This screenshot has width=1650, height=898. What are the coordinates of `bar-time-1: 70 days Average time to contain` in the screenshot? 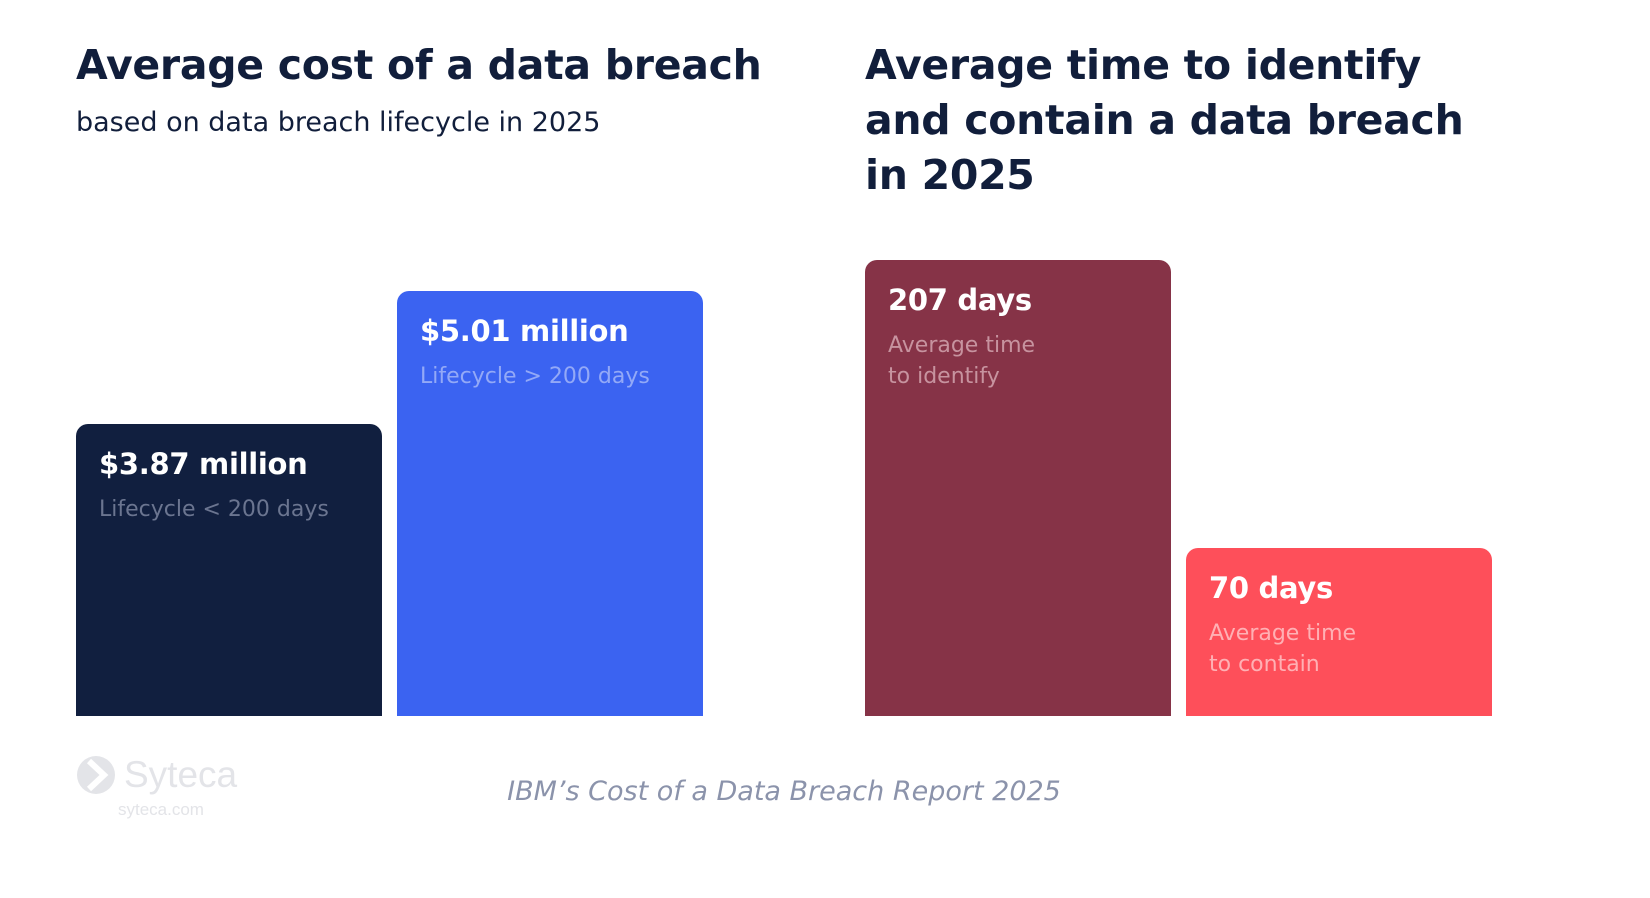 It's located at (1339, 632).